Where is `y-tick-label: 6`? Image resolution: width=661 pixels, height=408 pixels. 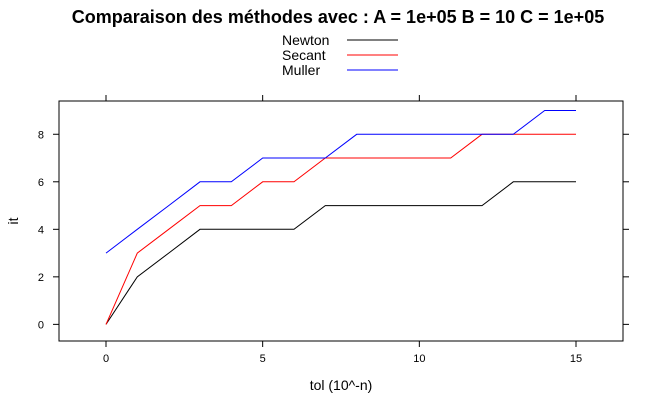
y-tick-label: 6 is located at coordinates (41, 183).